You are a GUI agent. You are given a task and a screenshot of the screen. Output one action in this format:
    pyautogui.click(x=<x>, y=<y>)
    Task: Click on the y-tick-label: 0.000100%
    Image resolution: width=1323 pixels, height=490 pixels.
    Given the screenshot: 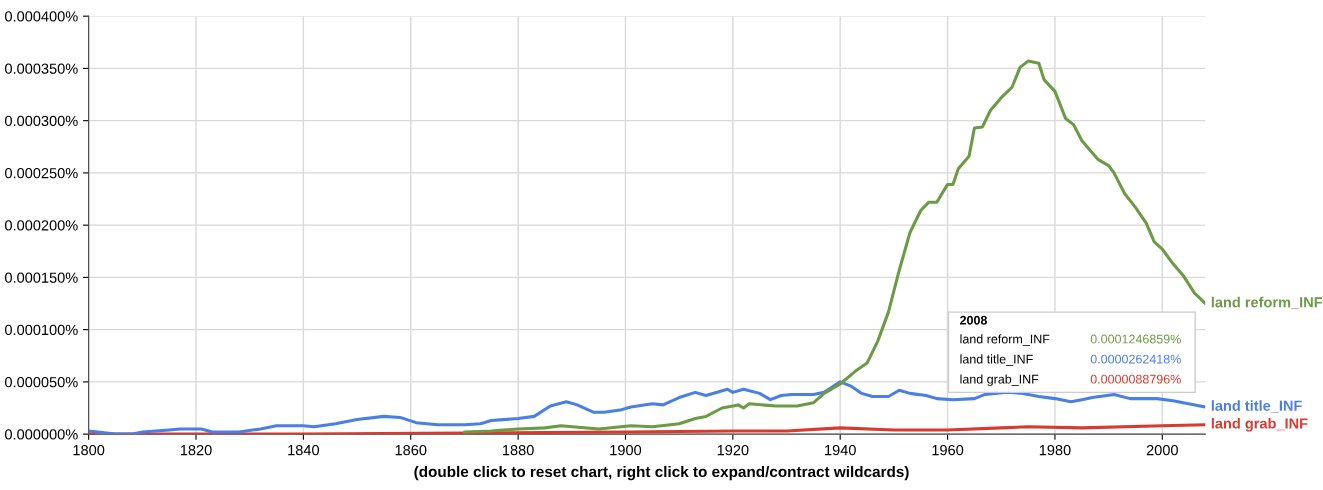 What is the action you would take?
    pyautogui.click(x=41, y=330)
    